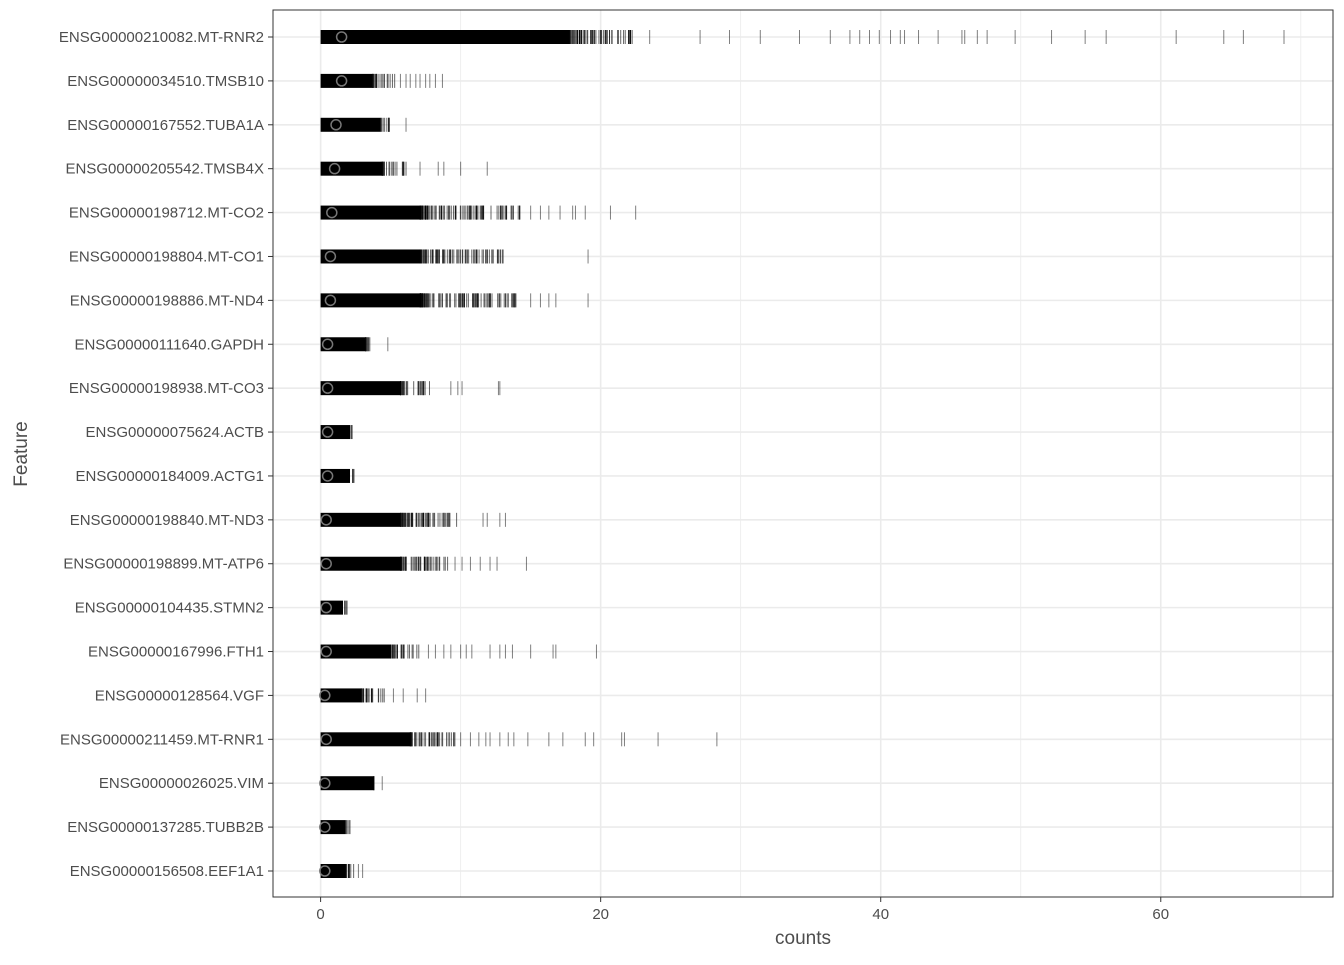 The image size is (1344, 965). I want to click on y-tick-label: ENSG00000034510.TMSB10, so click(165, 81).